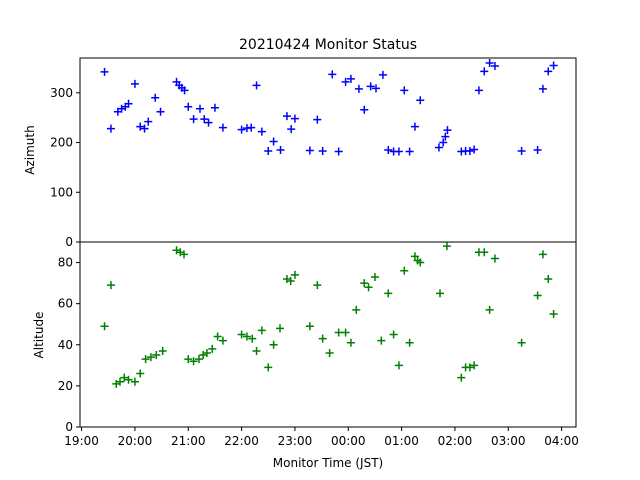  Describe the element at coordinates (61, 143) in the screenshot. I see `azimuth-y-tick-label: 200` at that location.